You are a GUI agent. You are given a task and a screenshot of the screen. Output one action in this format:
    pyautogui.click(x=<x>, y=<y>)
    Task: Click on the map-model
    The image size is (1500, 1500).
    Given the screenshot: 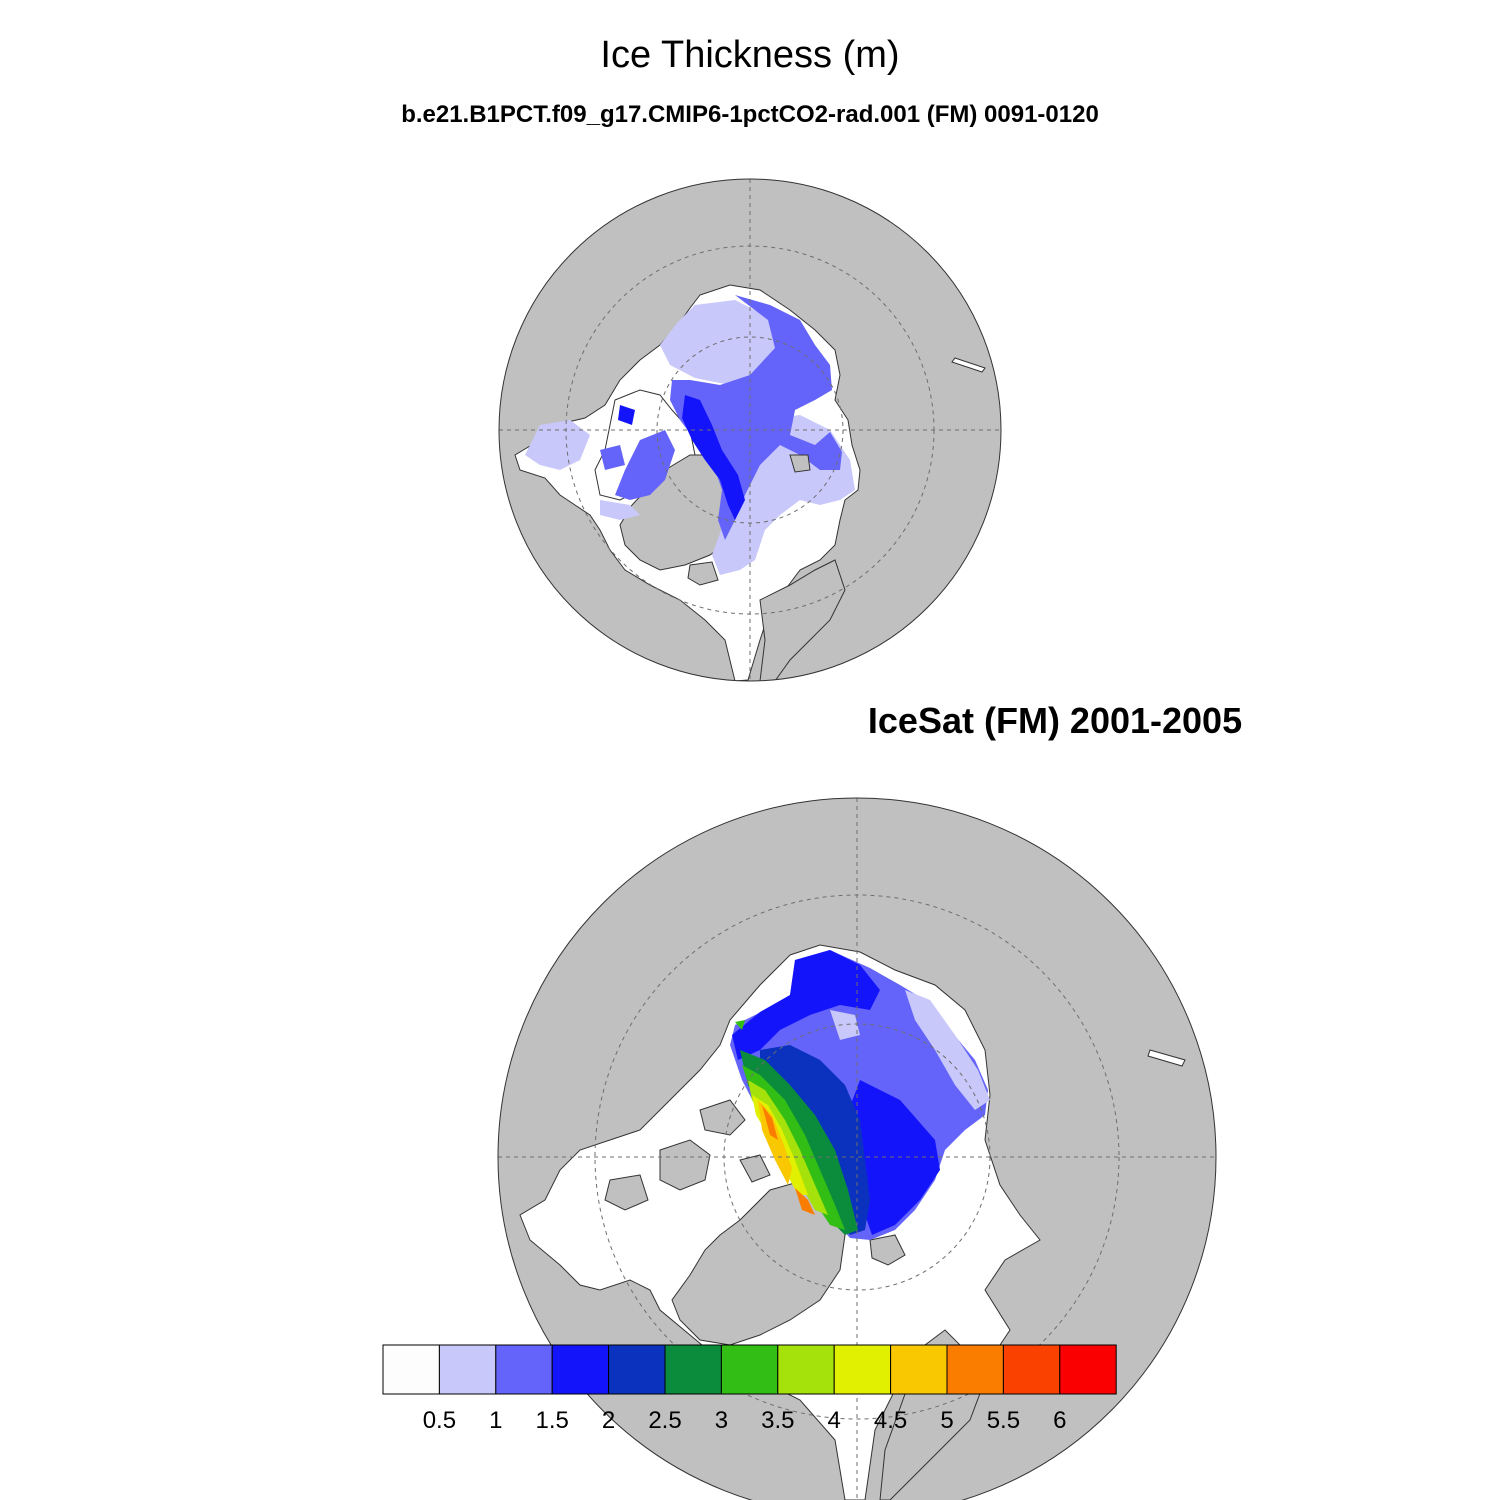 What is the action you would take?
    pyautogui.click(x=750, y=430)
    